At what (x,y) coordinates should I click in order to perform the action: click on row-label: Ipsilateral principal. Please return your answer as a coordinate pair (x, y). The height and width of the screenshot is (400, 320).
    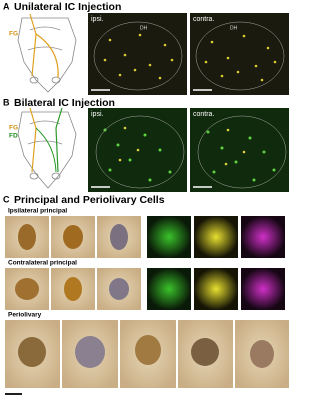
    Looking at the image, I should click on (37, 211).